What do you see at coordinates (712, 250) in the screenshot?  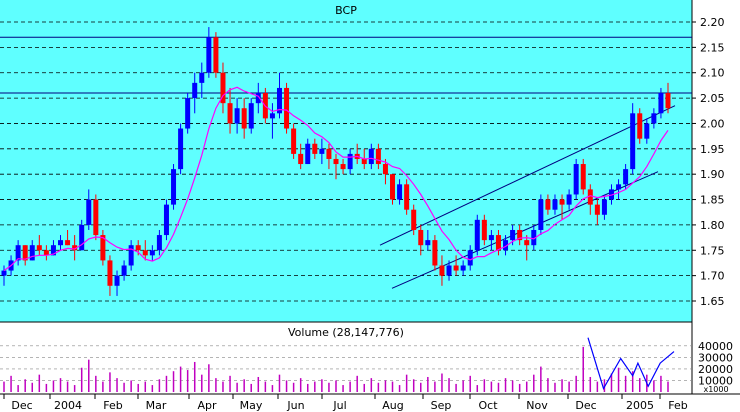 I see `y-tick-label: 1.75` at bounding box center [712, 250].